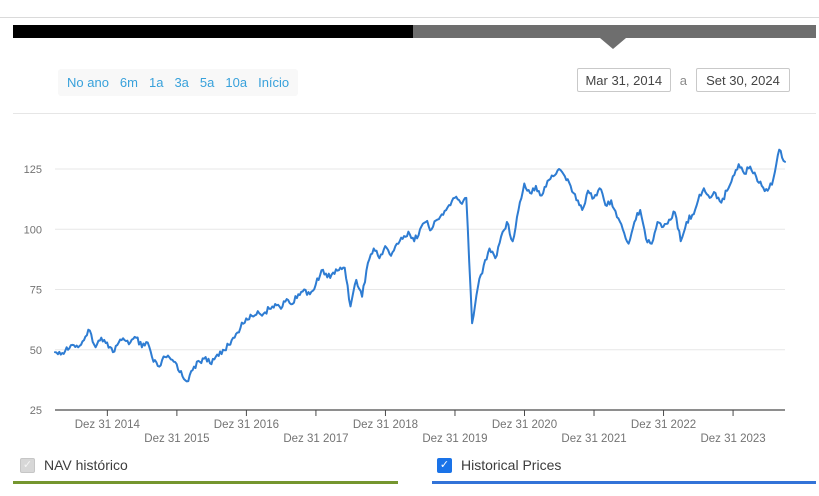 This screenshot has height=496, width=819. Describe the element at coordinates (33, 170) in the screenshot. I see `y-tick-label: 125` at that location.